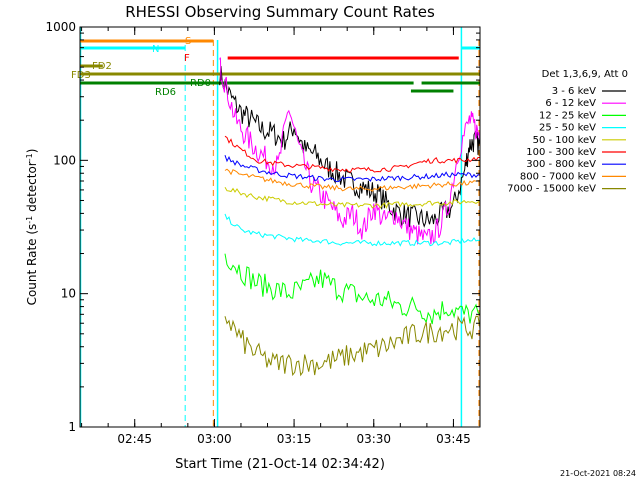 The height and width of the screenshot is (480, 640). I want to click on series-line-25-50-kev, so click(352, 230).